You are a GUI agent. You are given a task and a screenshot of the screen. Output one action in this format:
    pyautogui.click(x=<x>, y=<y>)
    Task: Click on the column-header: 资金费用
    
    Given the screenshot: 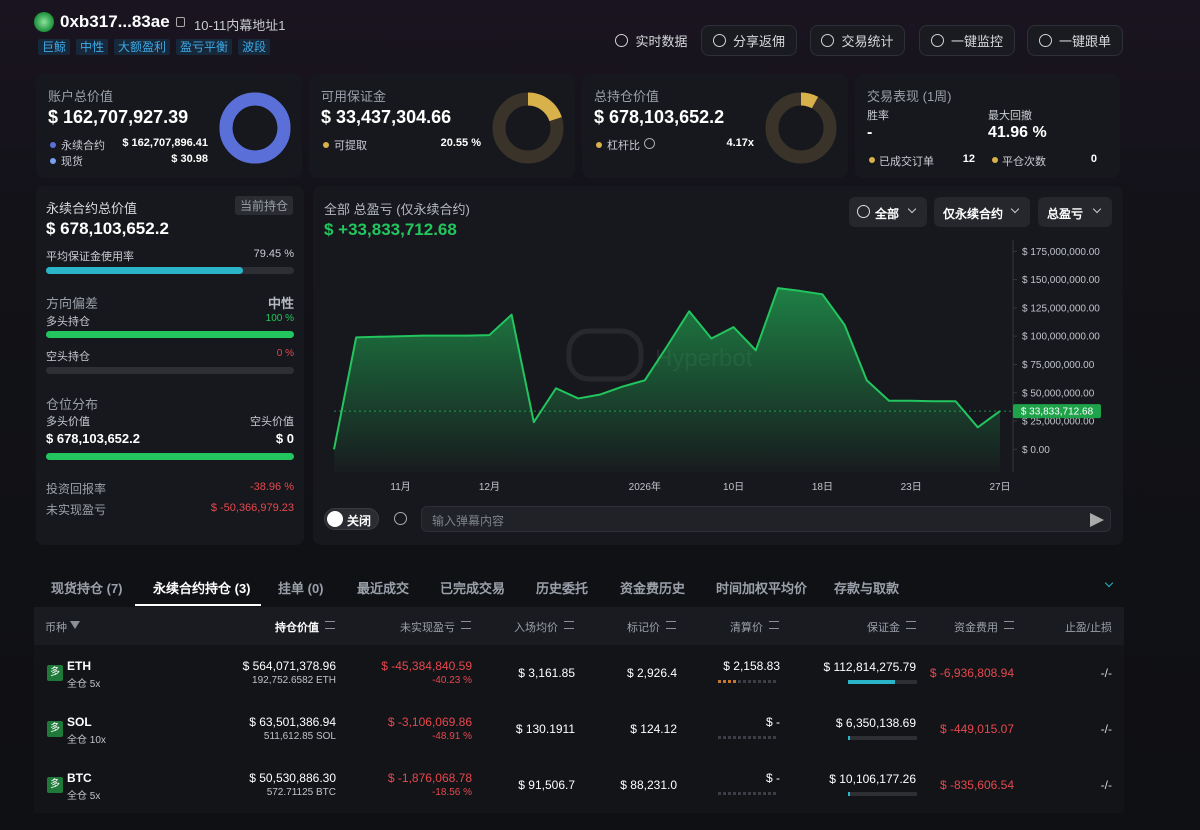 What is the action you would take?
    pyautogui.click(x=976, y=628)
    